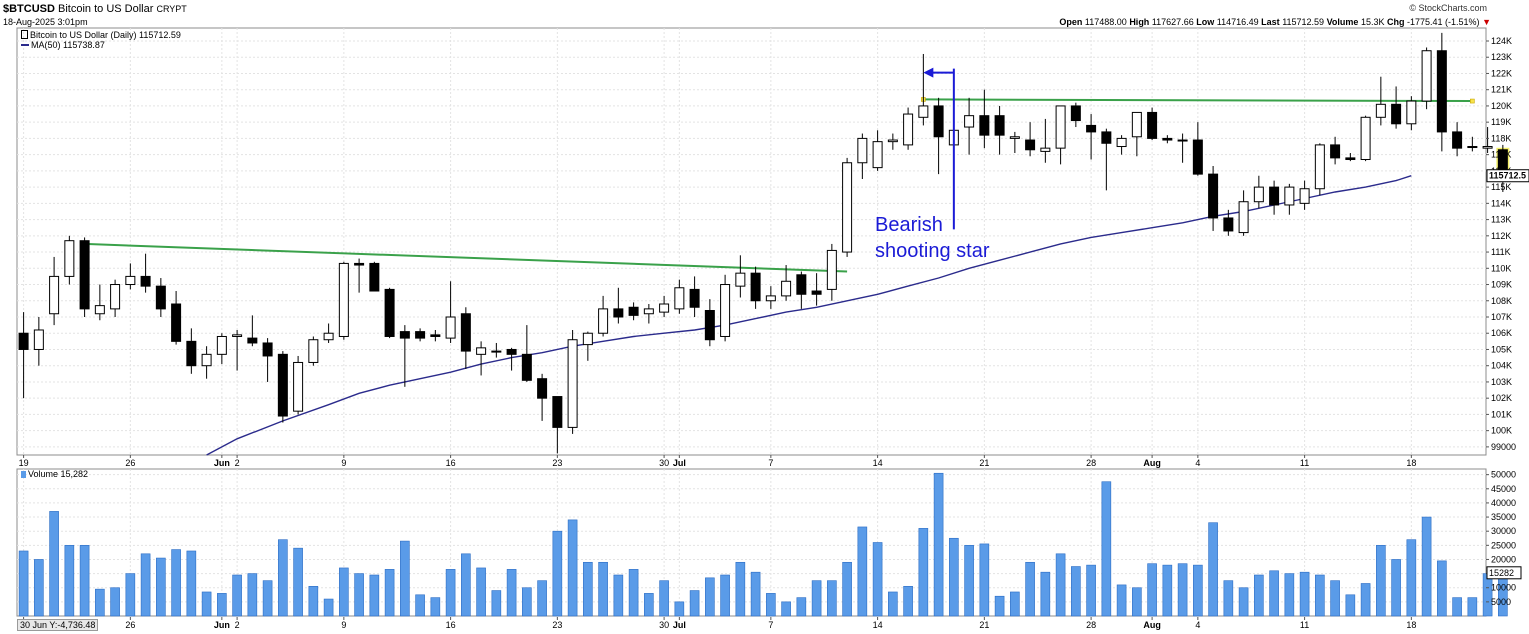 The height and width of the screenshot is (634, 1529). I want to click on arrow-left-icon, so click(928, 72).